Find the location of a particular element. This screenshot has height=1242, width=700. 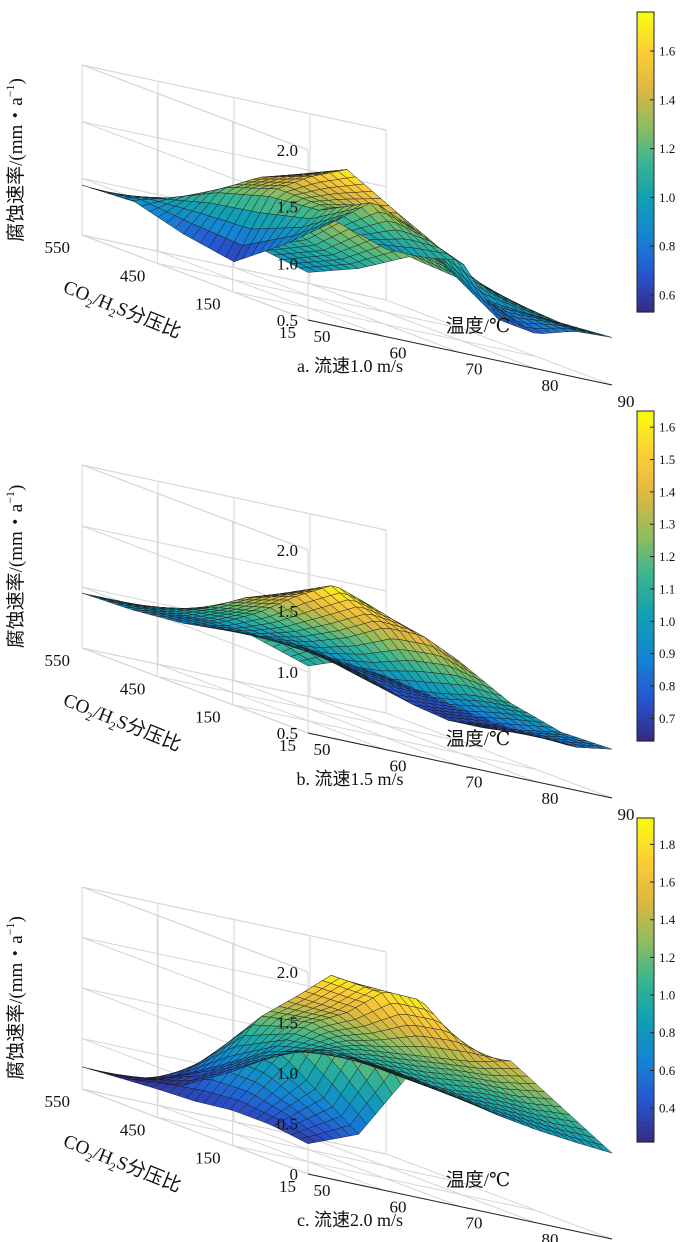

z-axis-label: 腐蚀速率/(mm・a−1) is located at coordinates (15, 160).